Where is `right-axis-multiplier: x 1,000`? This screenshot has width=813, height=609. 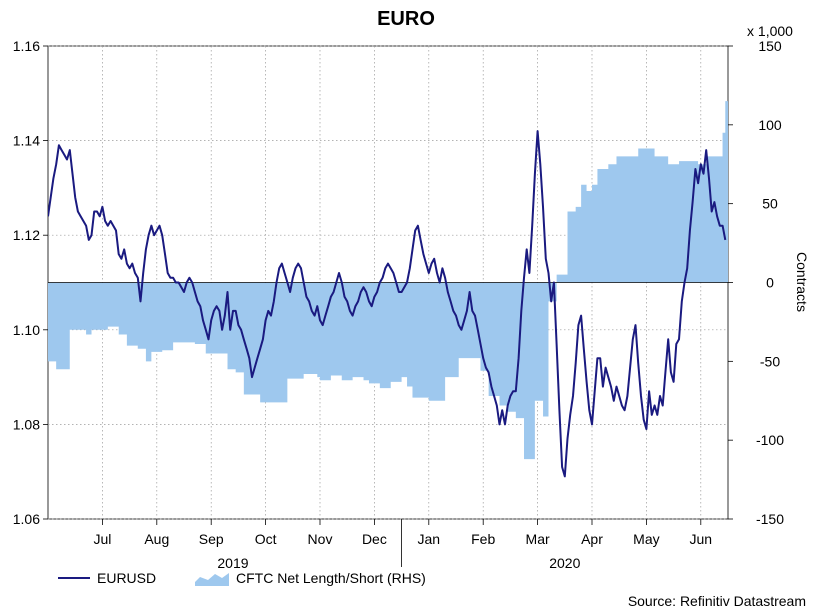
right-axis-multiplier: x 1,000 is located at coordinates (770, 31).